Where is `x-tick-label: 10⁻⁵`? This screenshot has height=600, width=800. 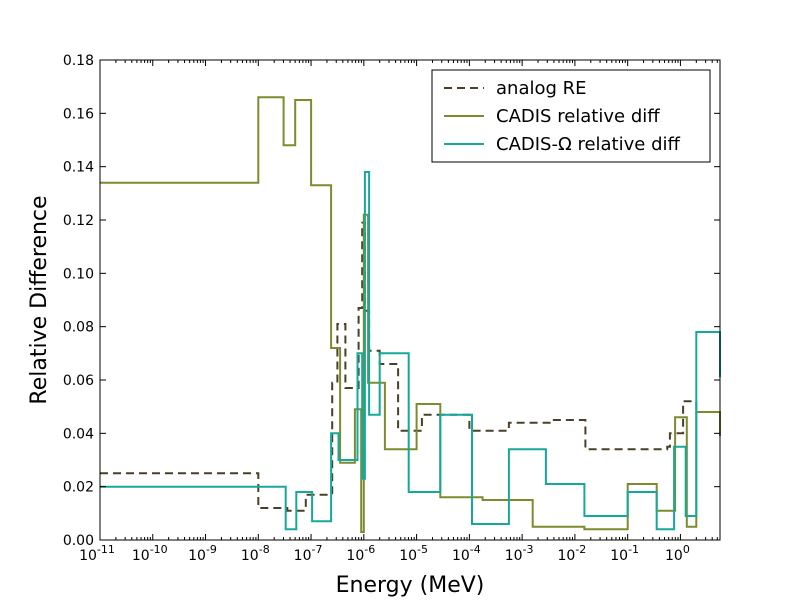 x-tick-label: 10⁻⁵ is located at coordinates (413, 553).